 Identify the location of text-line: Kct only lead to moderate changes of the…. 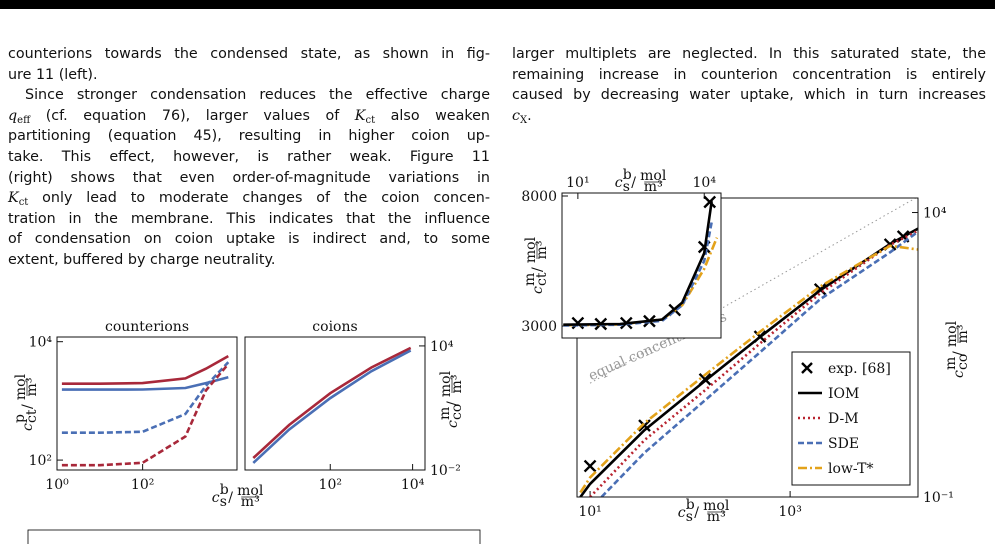
(249, 198).